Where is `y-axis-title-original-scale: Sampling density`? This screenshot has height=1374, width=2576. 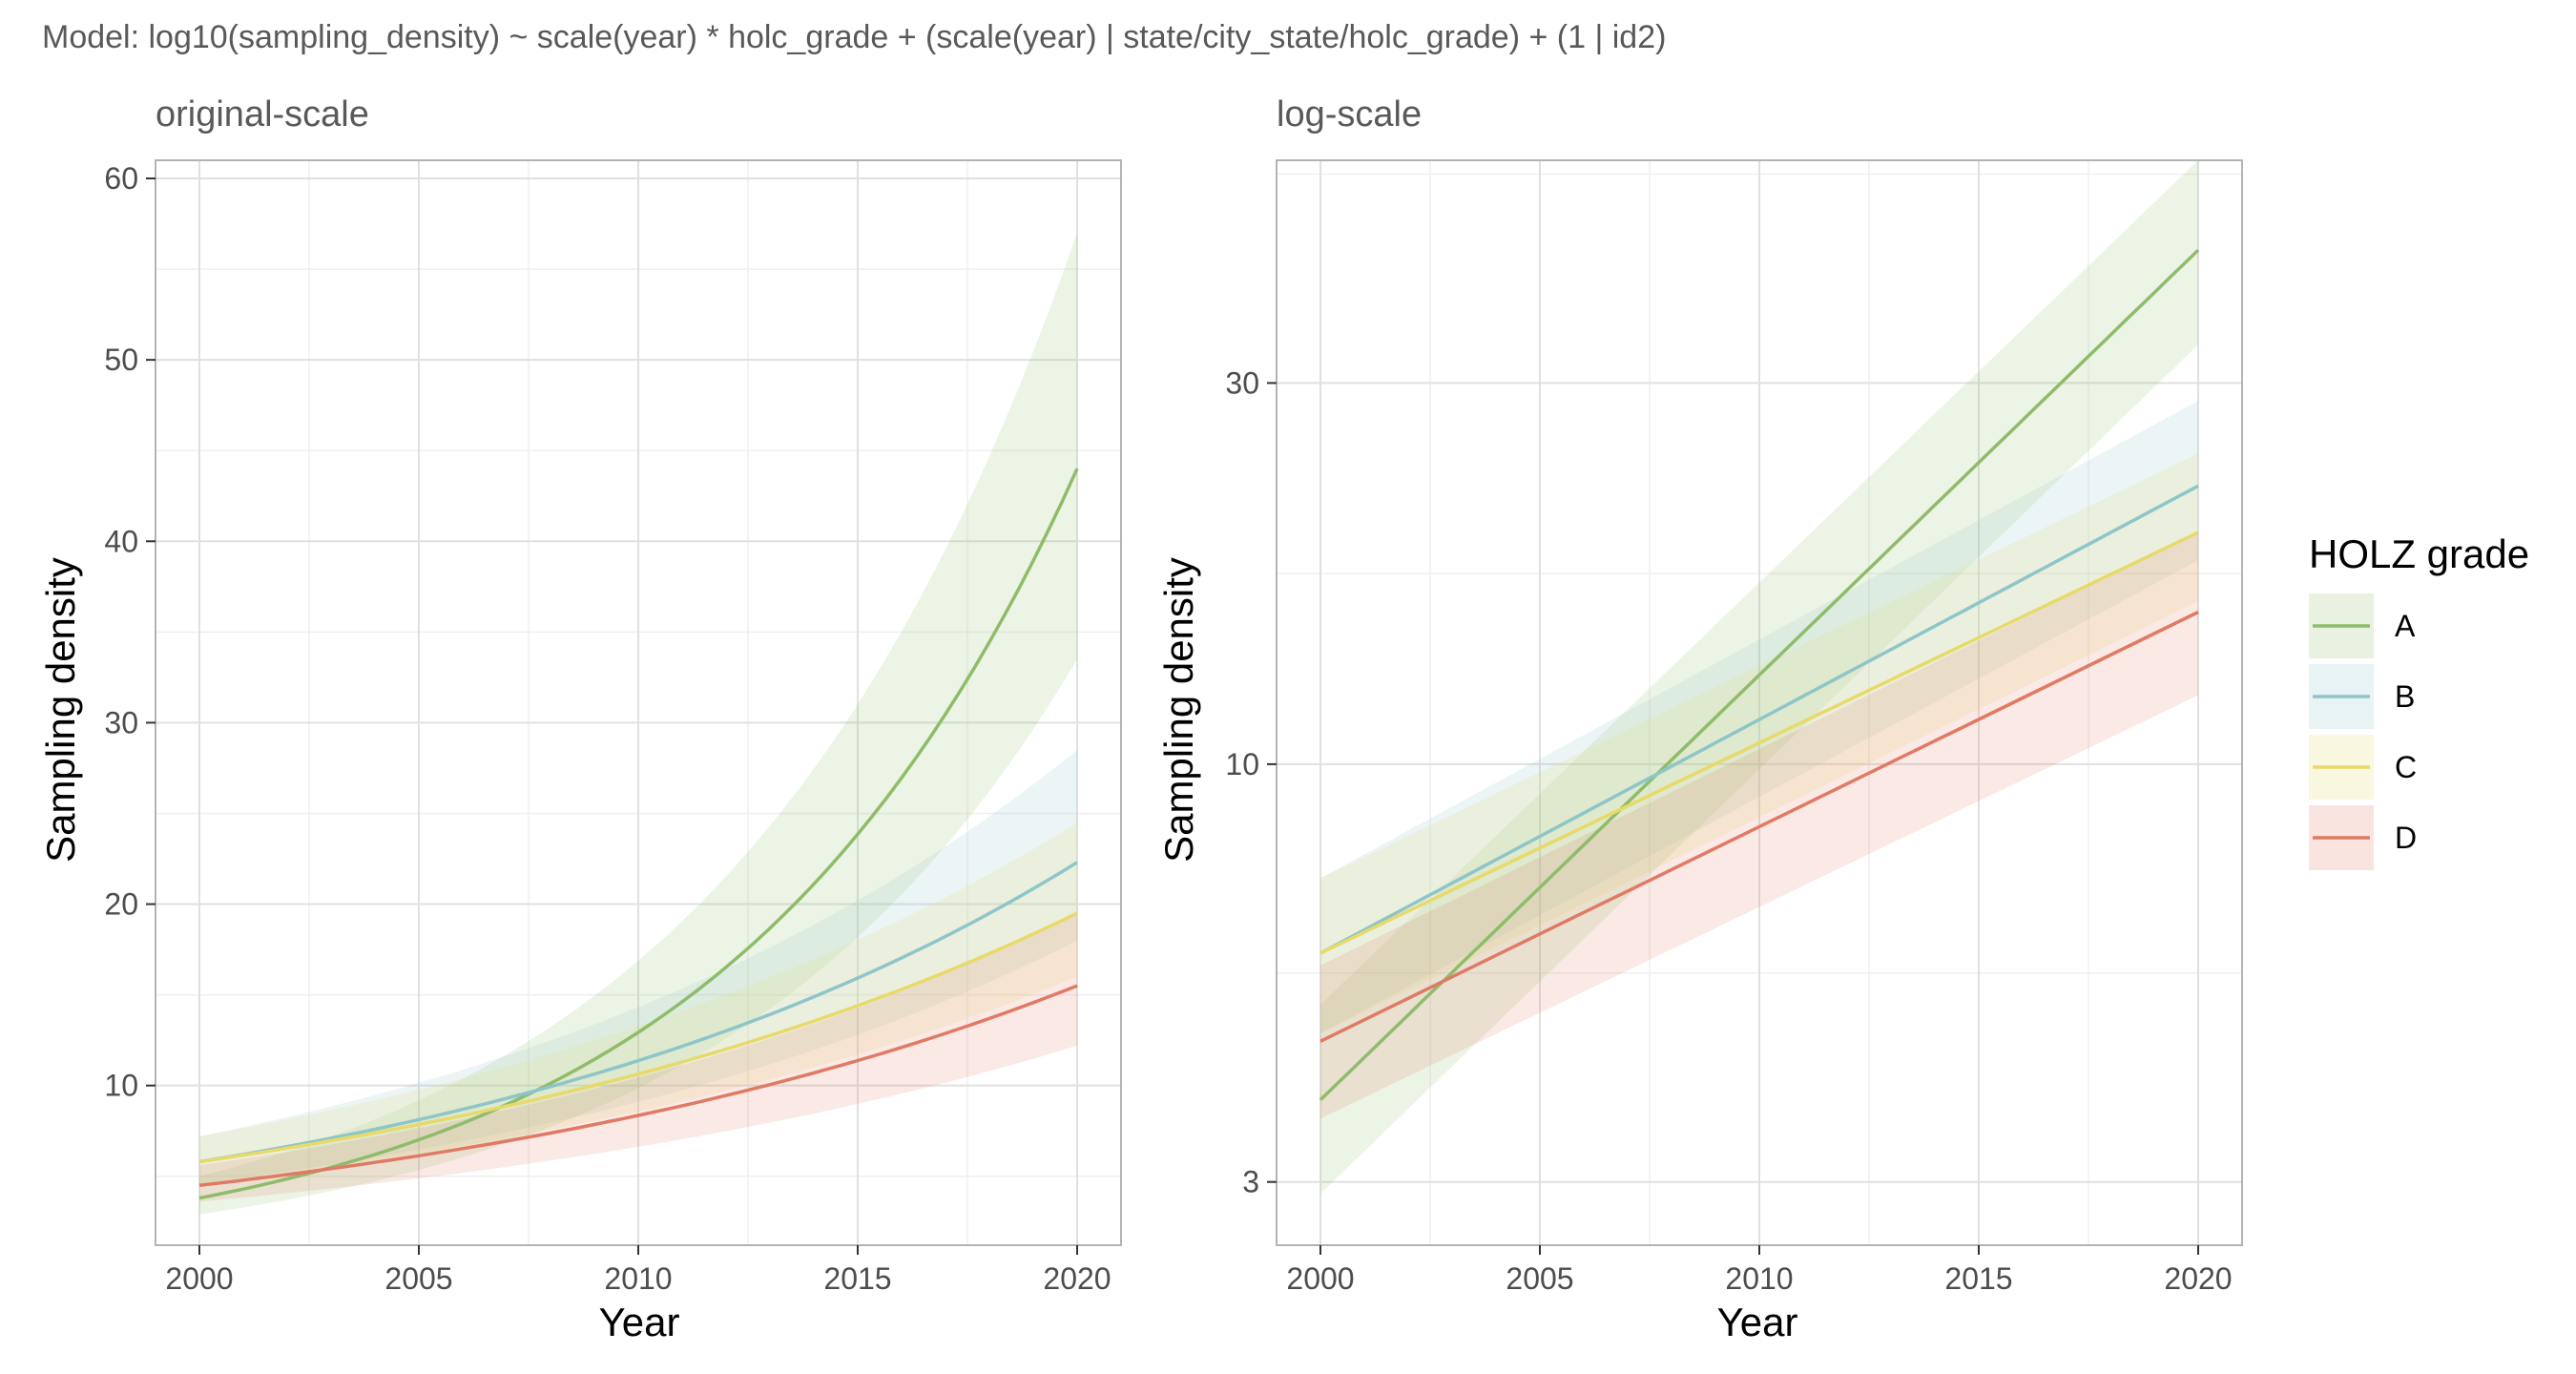 y-axis-title-original-scale: Sampling density is located at coordinates (60, 710).